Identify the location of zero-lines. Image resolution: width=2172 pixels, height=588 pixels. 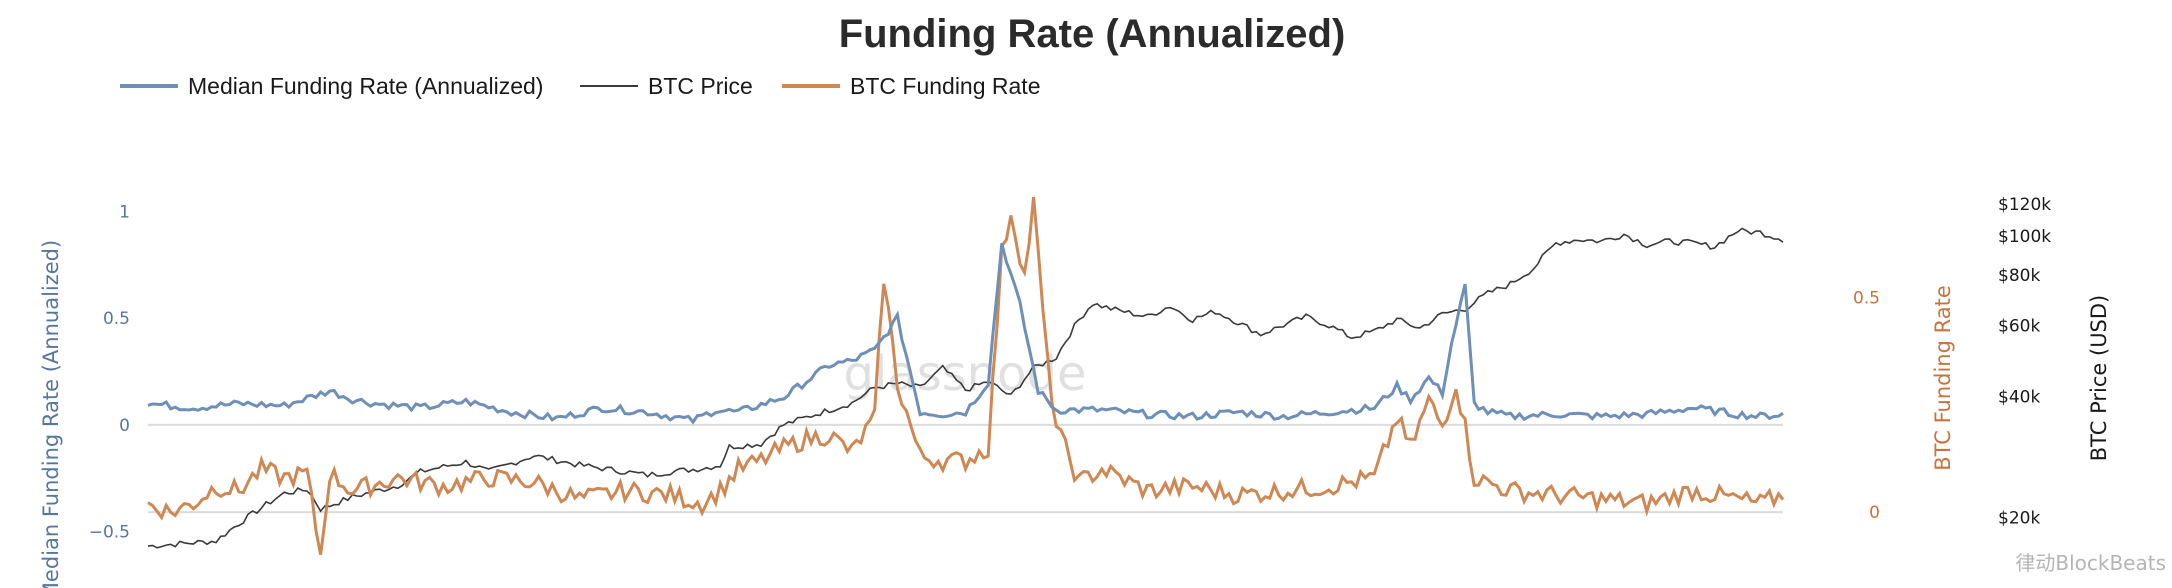
(965, 468).